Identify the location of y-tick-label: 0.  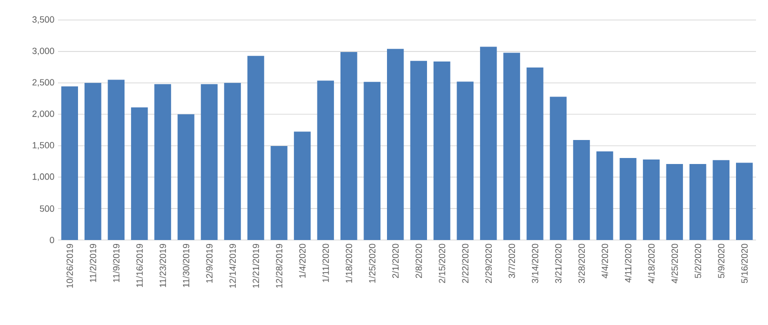
(52, 240).